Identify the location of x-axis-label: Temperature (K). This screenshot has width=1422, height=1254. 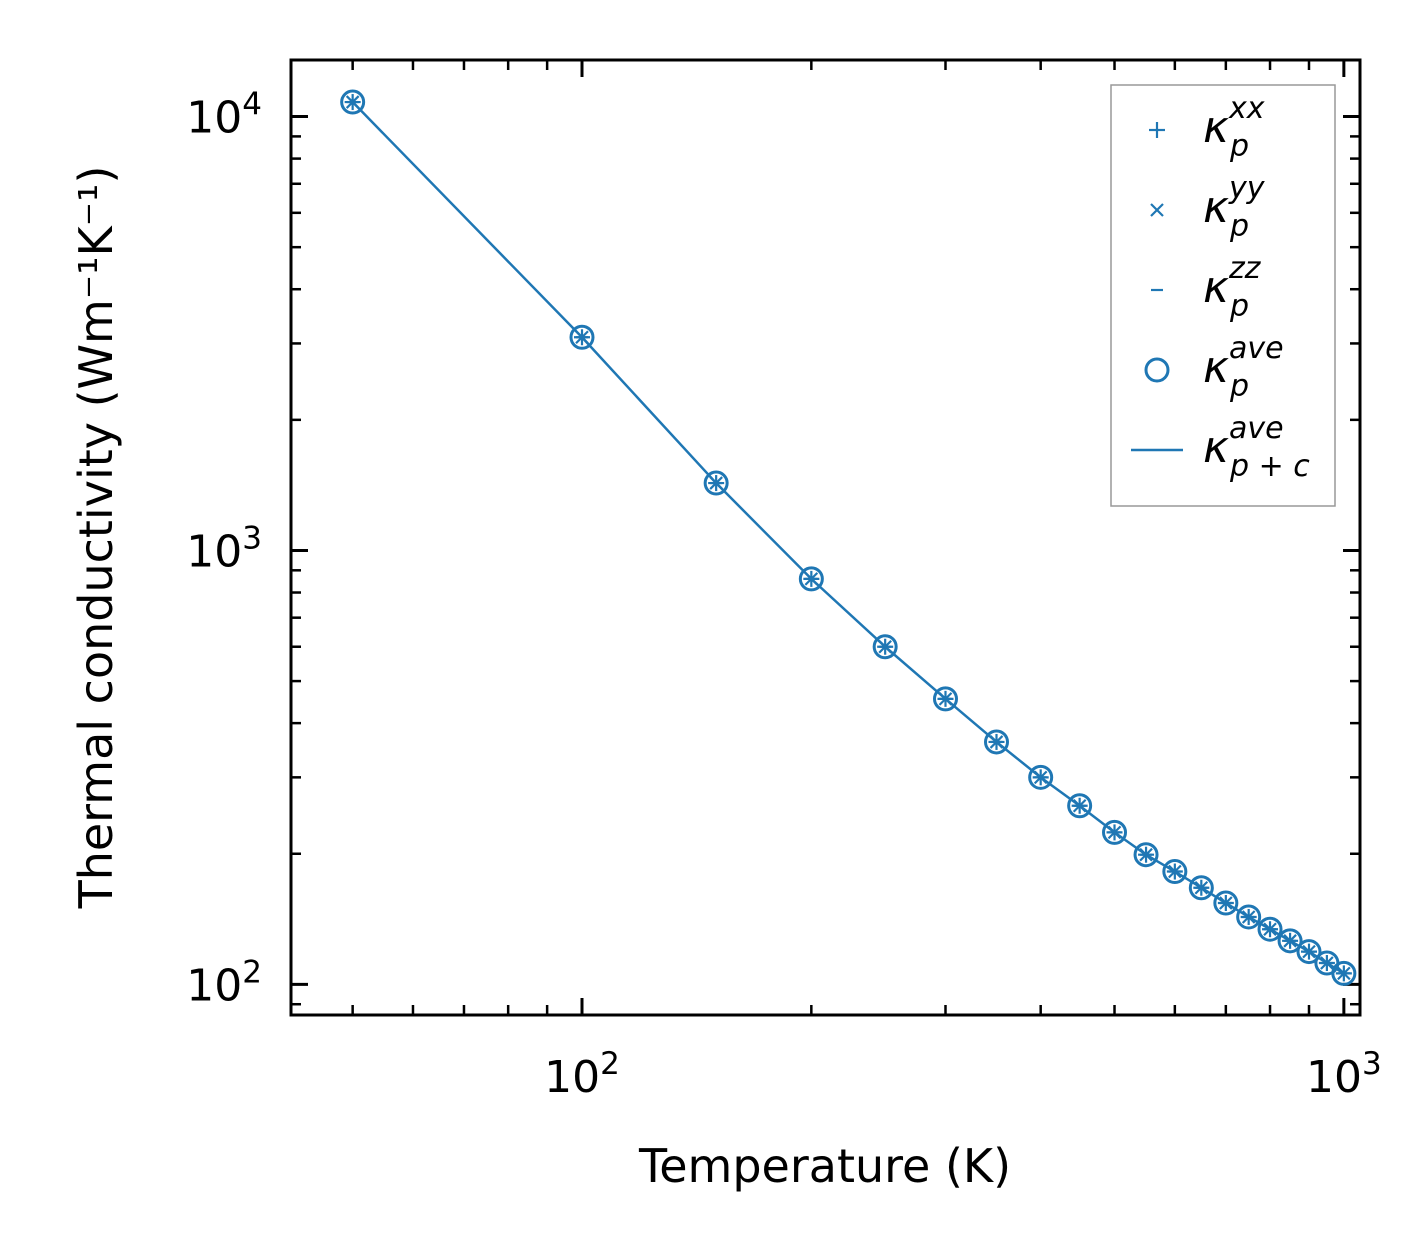
(824, 1166).